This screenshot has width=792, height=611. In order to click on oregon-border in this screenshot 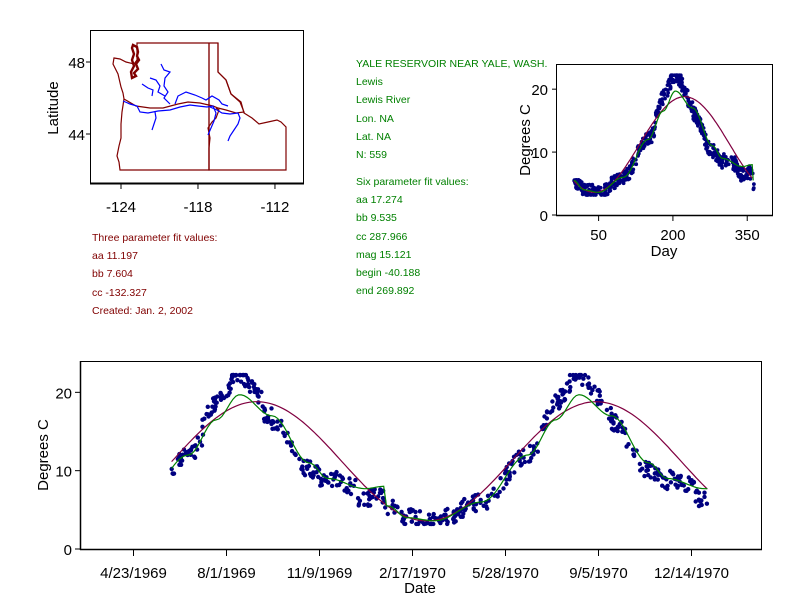, I will do `click(168, 134)`.